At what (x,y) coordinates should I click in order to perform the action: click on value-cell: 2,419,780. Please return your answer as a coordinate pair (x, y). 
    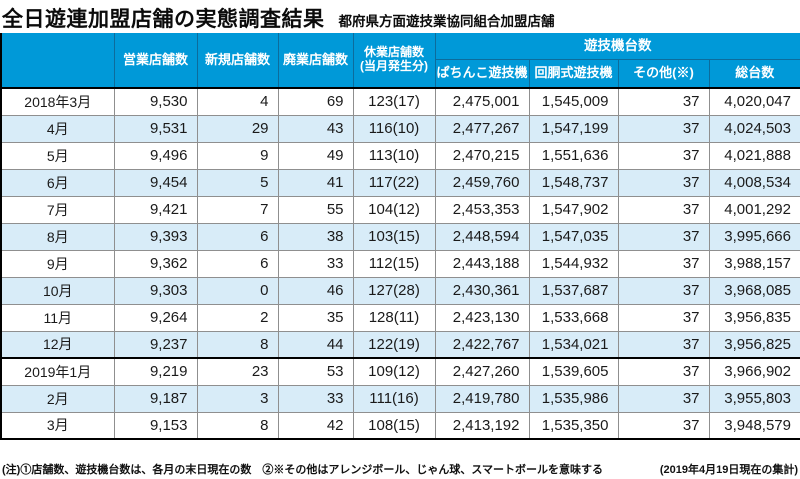
    Looking at the image, I should click on (482, 398).